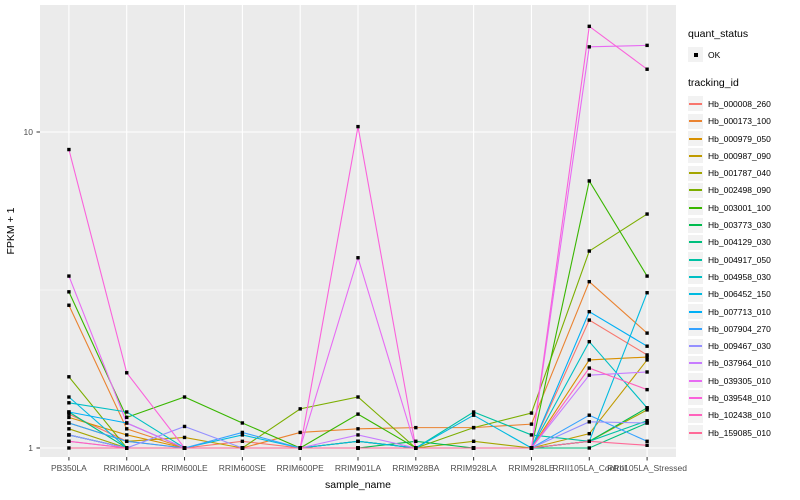  What do you see at coordinates (744, 103) in the screenshot?
I see `legend-item-Hb_000008_260: Hb_000008_260` at bounding box center [744, 103].